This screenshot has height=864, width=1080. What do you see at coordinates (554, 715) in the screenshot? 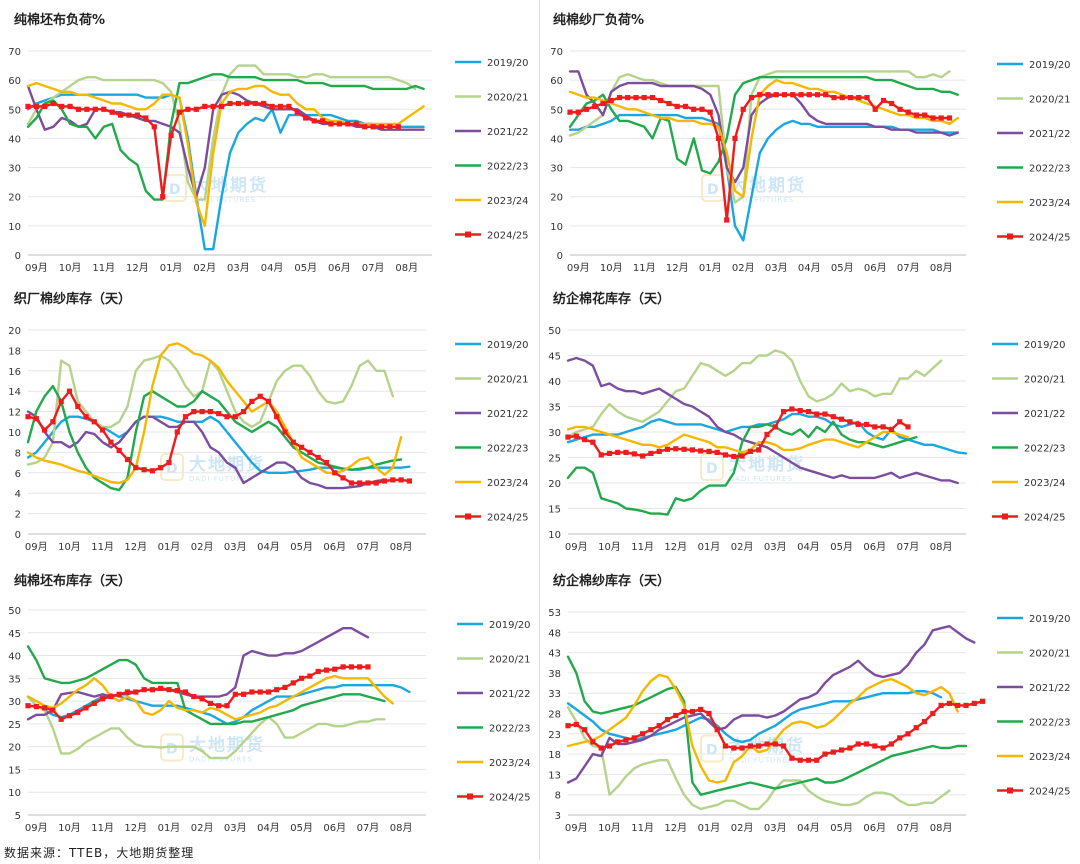
I see `y-tick-label: 28` at bounding box center [554, 715].